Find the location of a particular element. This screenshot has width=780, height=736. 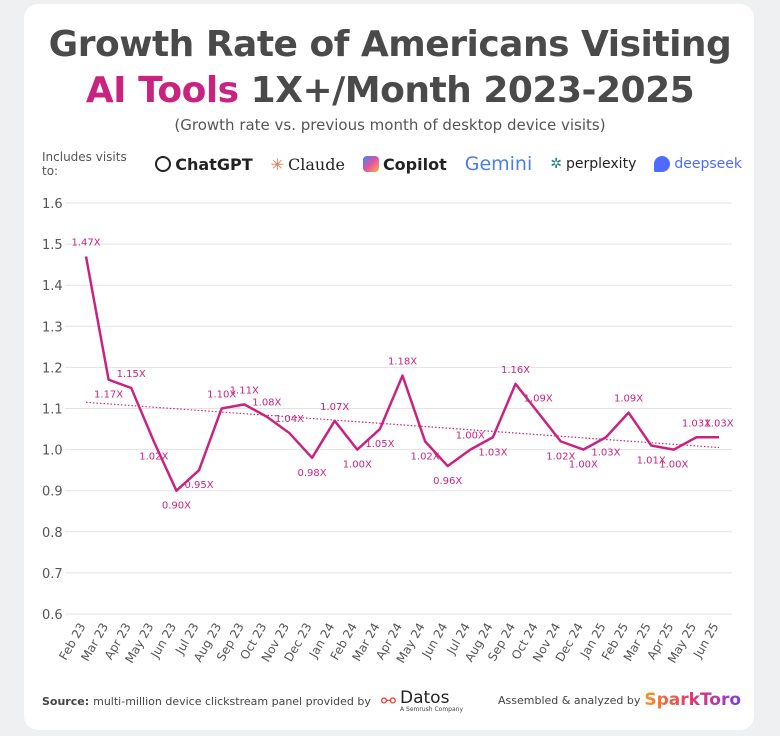

logo: ✳ Claude is located at coordinates (307, 164).